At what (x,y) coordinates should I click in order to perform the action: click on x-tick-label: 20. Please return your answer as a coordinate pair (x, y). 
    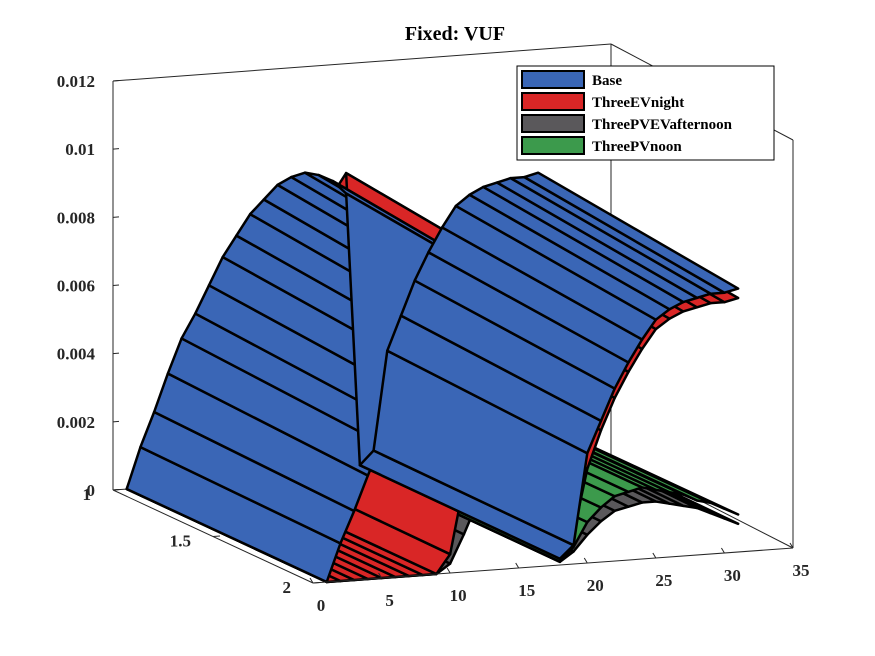
    Looking at the image, I should click on (595, 585).